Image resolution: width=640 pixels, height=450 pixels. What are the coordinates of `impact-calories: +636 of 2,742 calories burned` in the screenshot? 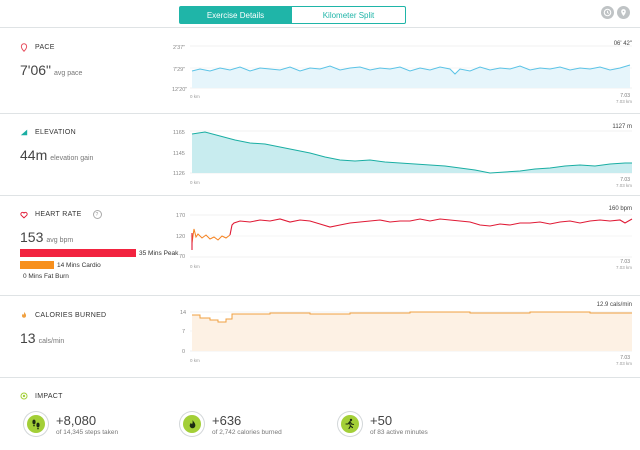 It's located at (231, 424).